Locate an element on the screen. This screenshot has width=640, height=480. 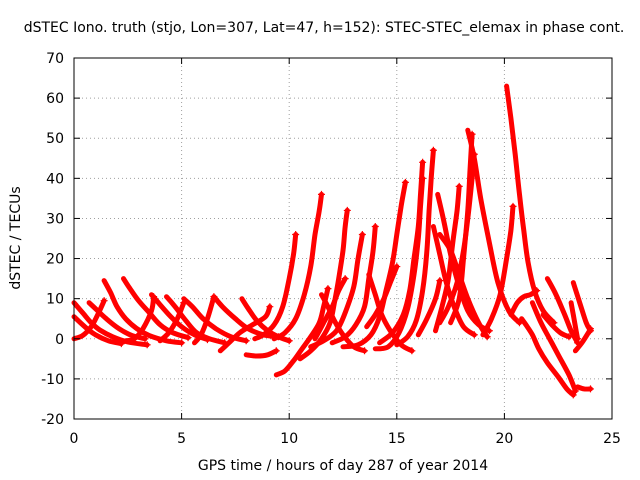
y-tick-label: 40 is located at coordinates (55, 179).